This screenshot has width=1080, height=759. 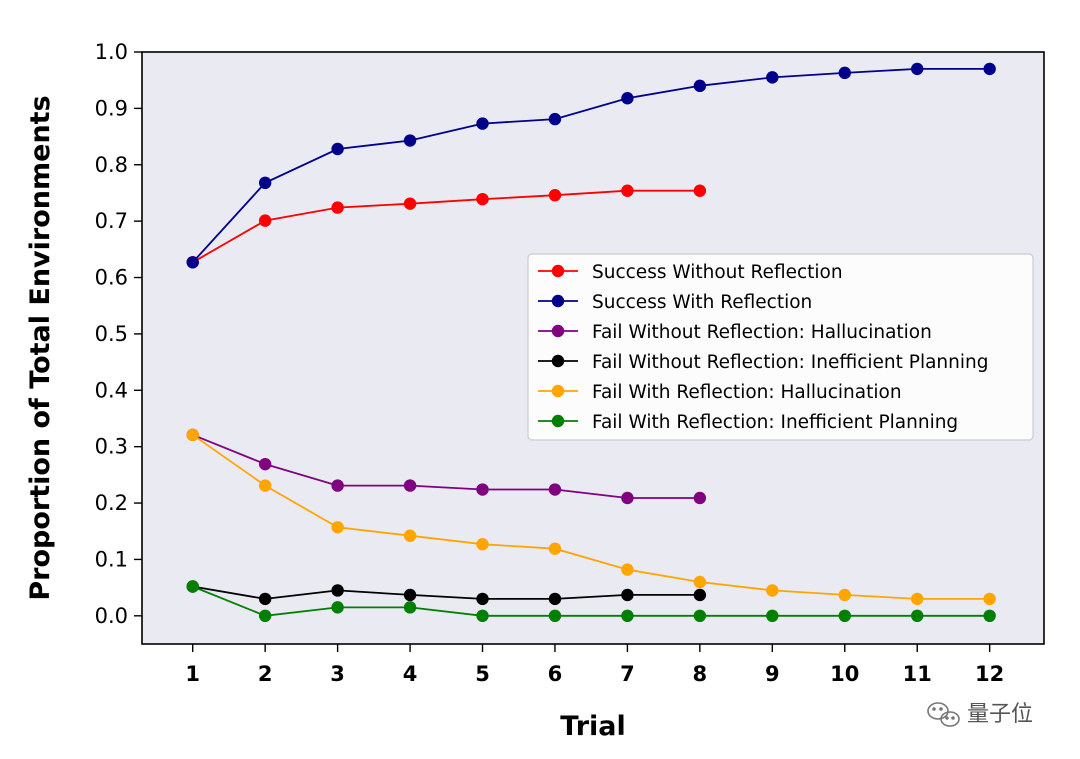 What do you see at coordinates (772, 674) in the screenshot?
I see `x-tick-label: 9` at bounding box center [772, 674].